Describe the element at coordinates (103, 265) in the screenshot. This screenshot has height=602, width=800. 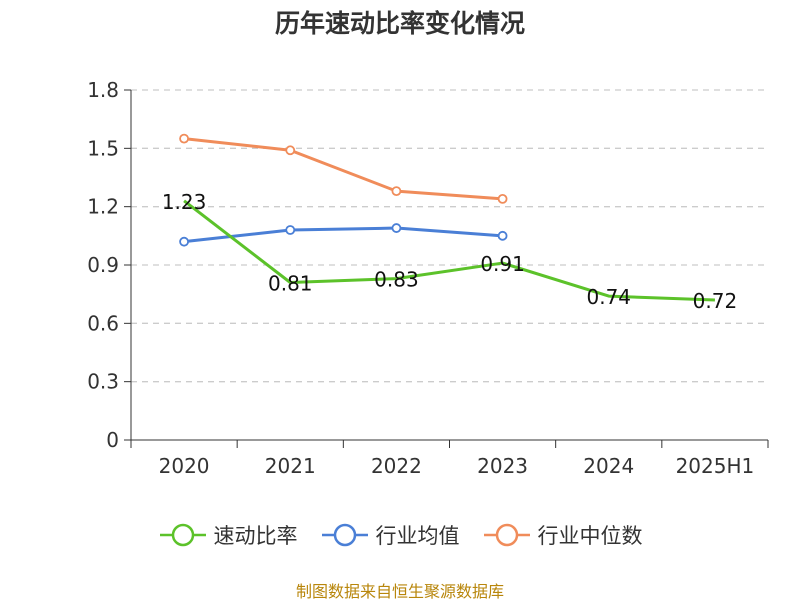
I see `y-tick-label: 0.9` at that location.